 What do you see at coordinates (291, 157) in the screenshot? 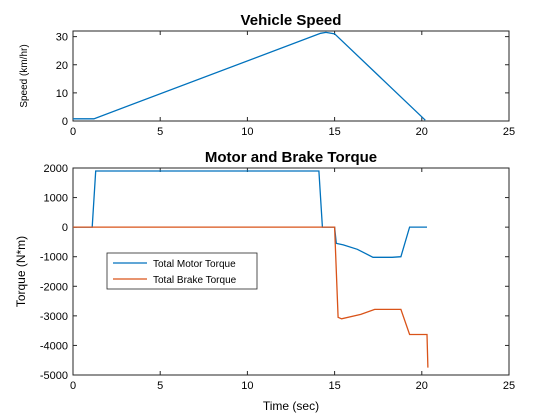
I see `chart-title: Motor and Brake Torque` at bounding box center [291, 157].